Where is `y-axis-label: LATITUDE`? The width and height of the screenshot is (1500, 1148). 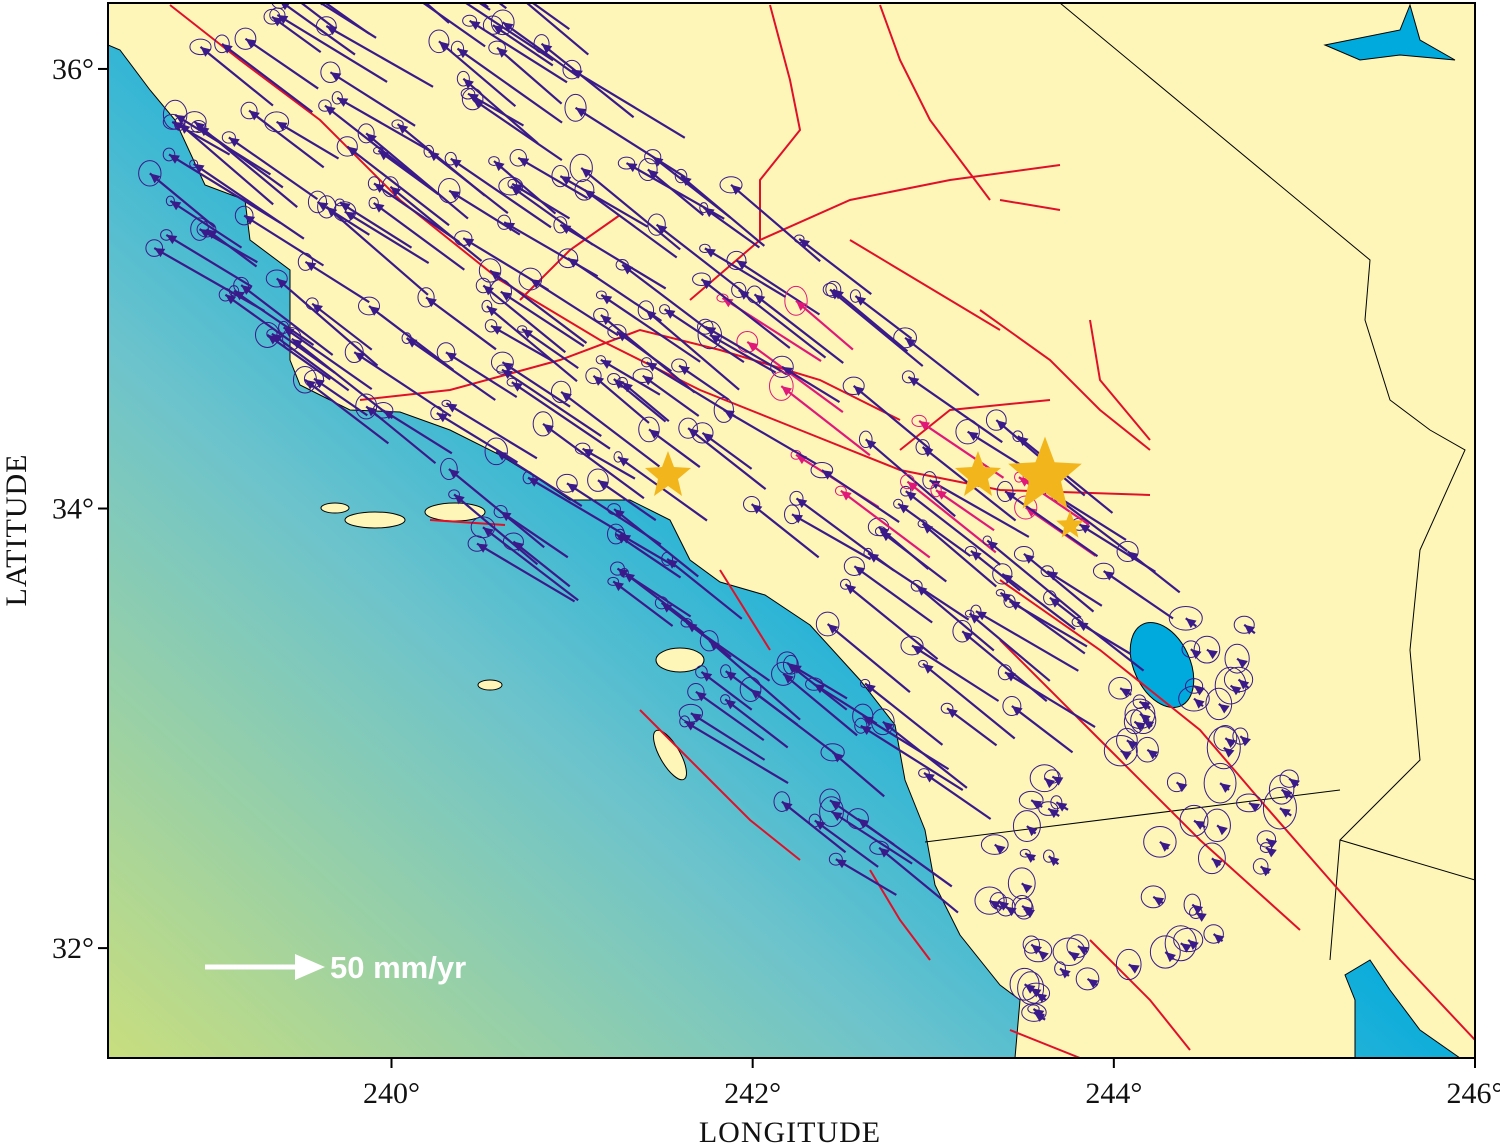 y-axis-label: LATITUDE is located at coordinates (16, 530).